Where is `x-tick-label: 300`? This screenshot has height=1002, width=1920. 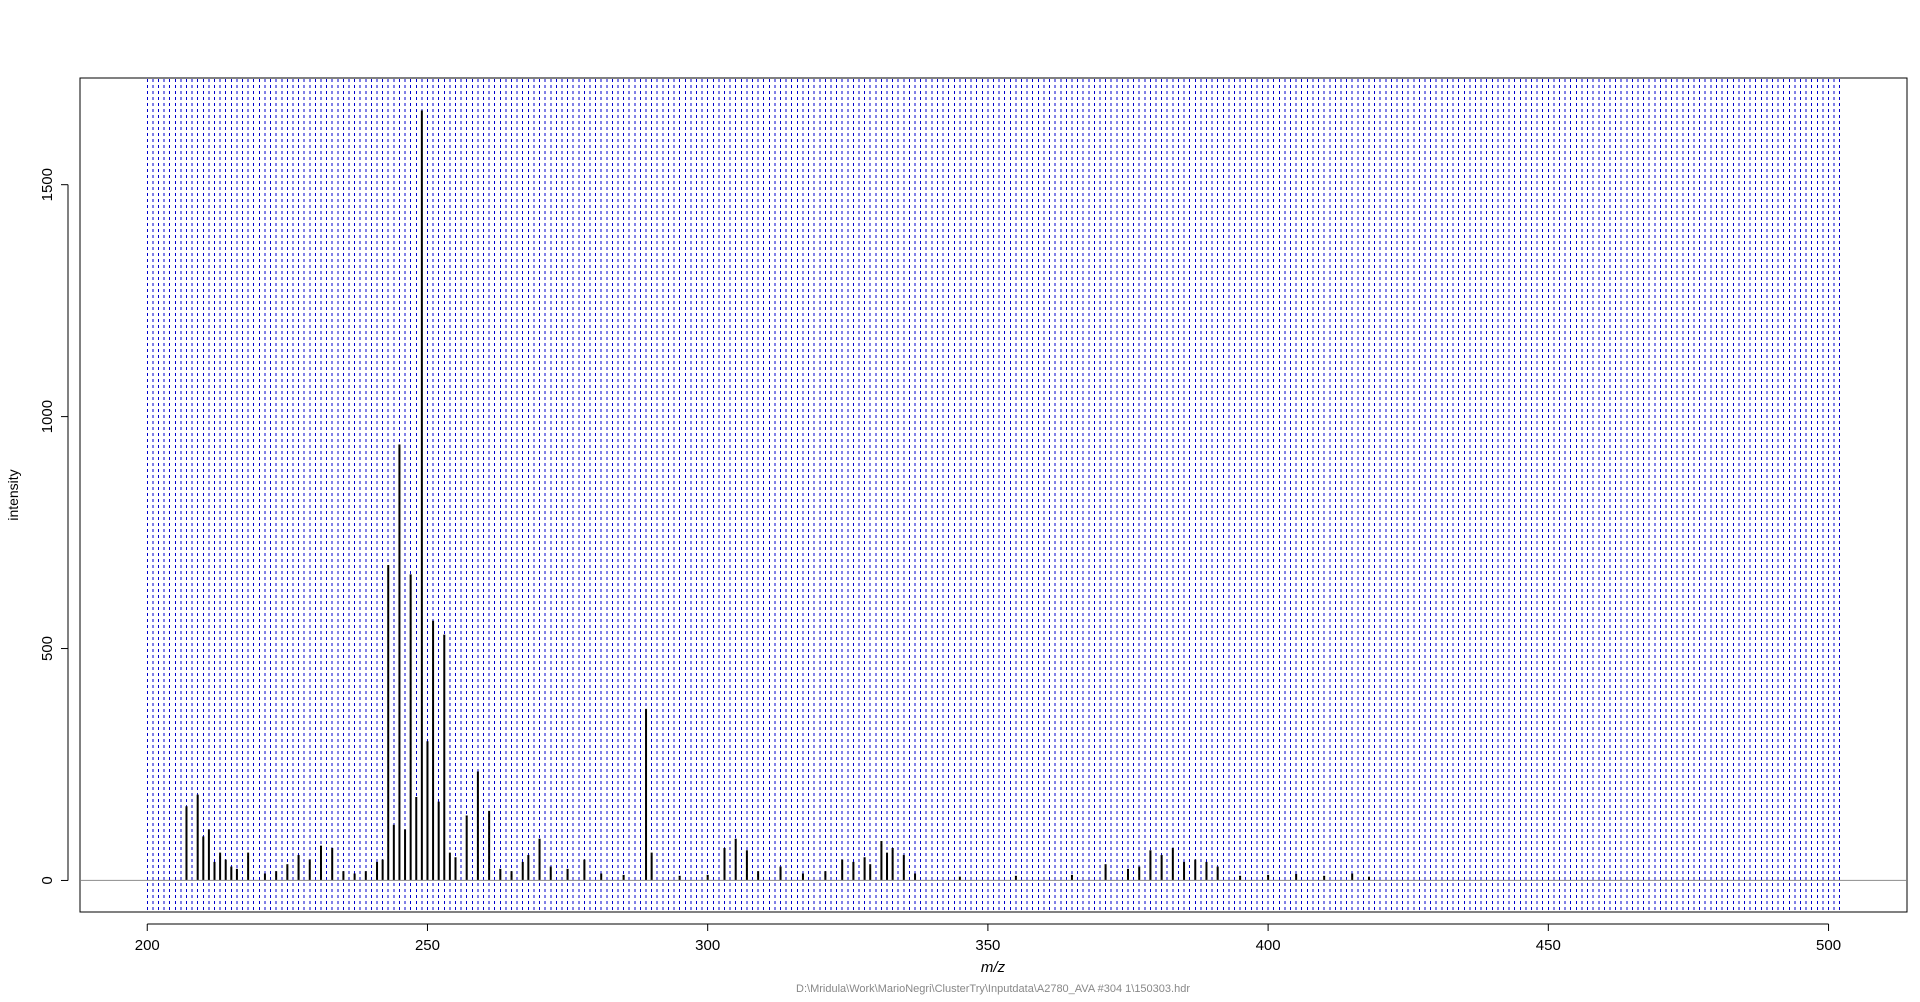 x-tick-label: 300 is located at coordinates (707, 945).